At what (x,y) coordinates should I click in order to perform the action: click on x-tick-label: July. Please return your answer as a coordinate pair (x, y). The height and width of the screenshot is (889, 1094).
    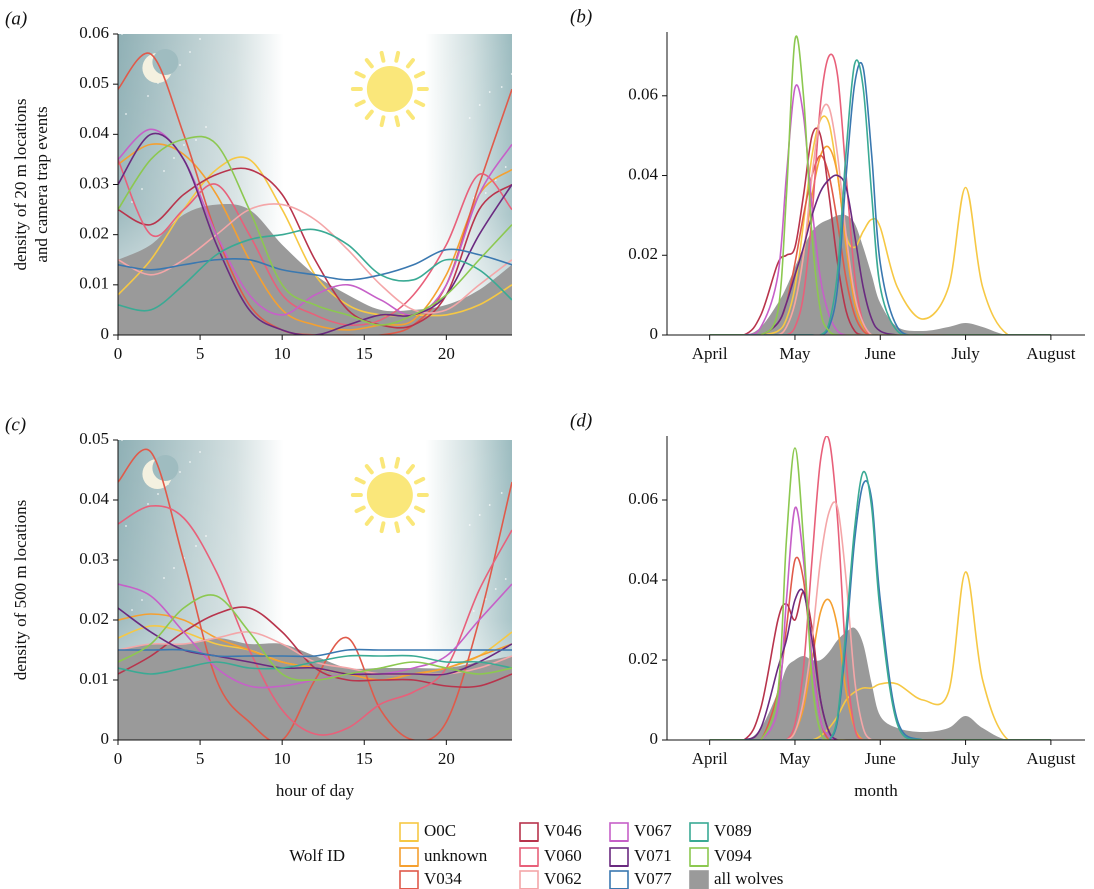
    Looking at the image, I should click on (965, 353).